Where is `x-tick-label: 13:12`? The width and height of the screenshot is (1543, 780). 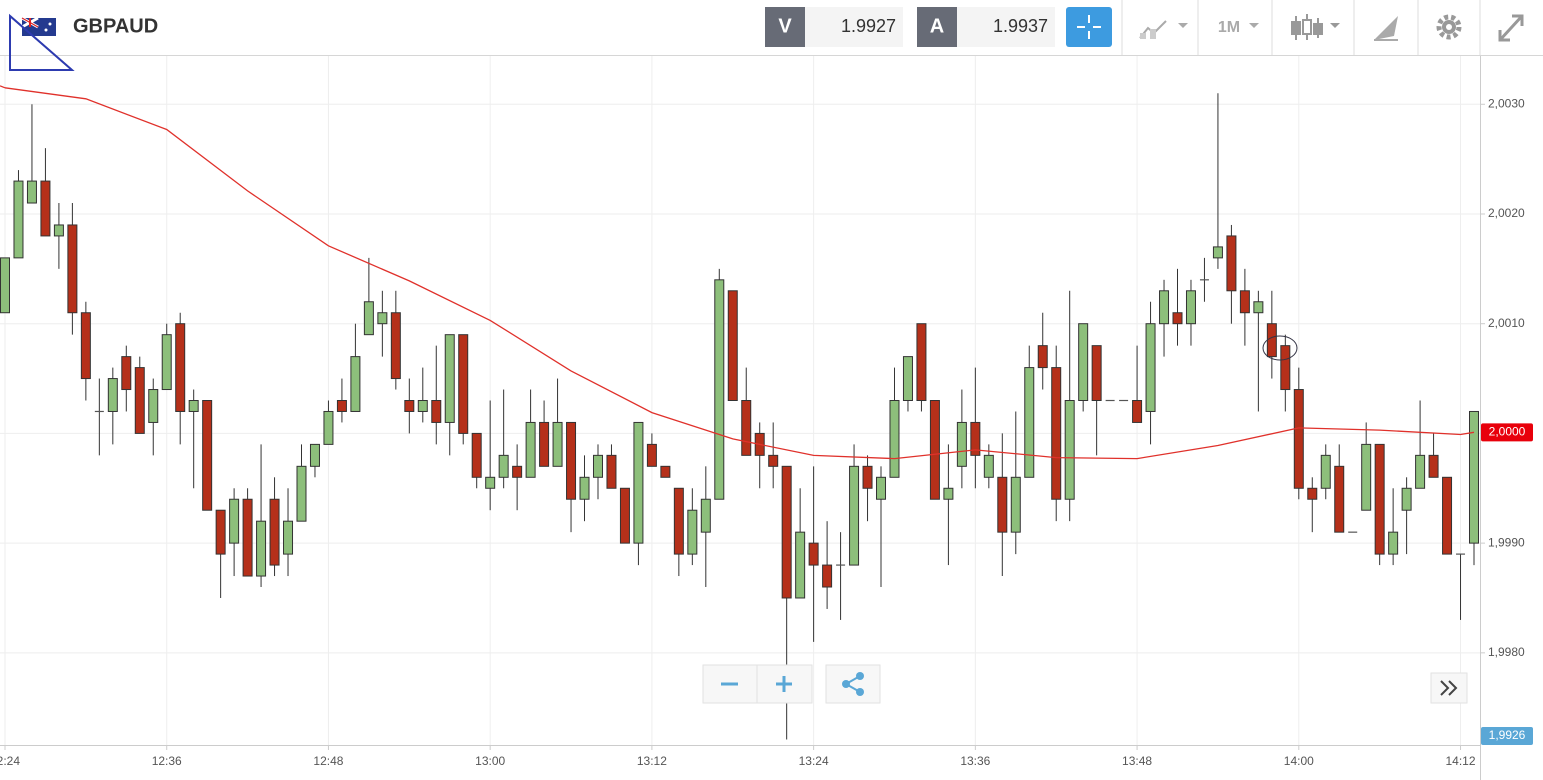 x-tick-label: 13:12 is located at coordinates (652, 761).